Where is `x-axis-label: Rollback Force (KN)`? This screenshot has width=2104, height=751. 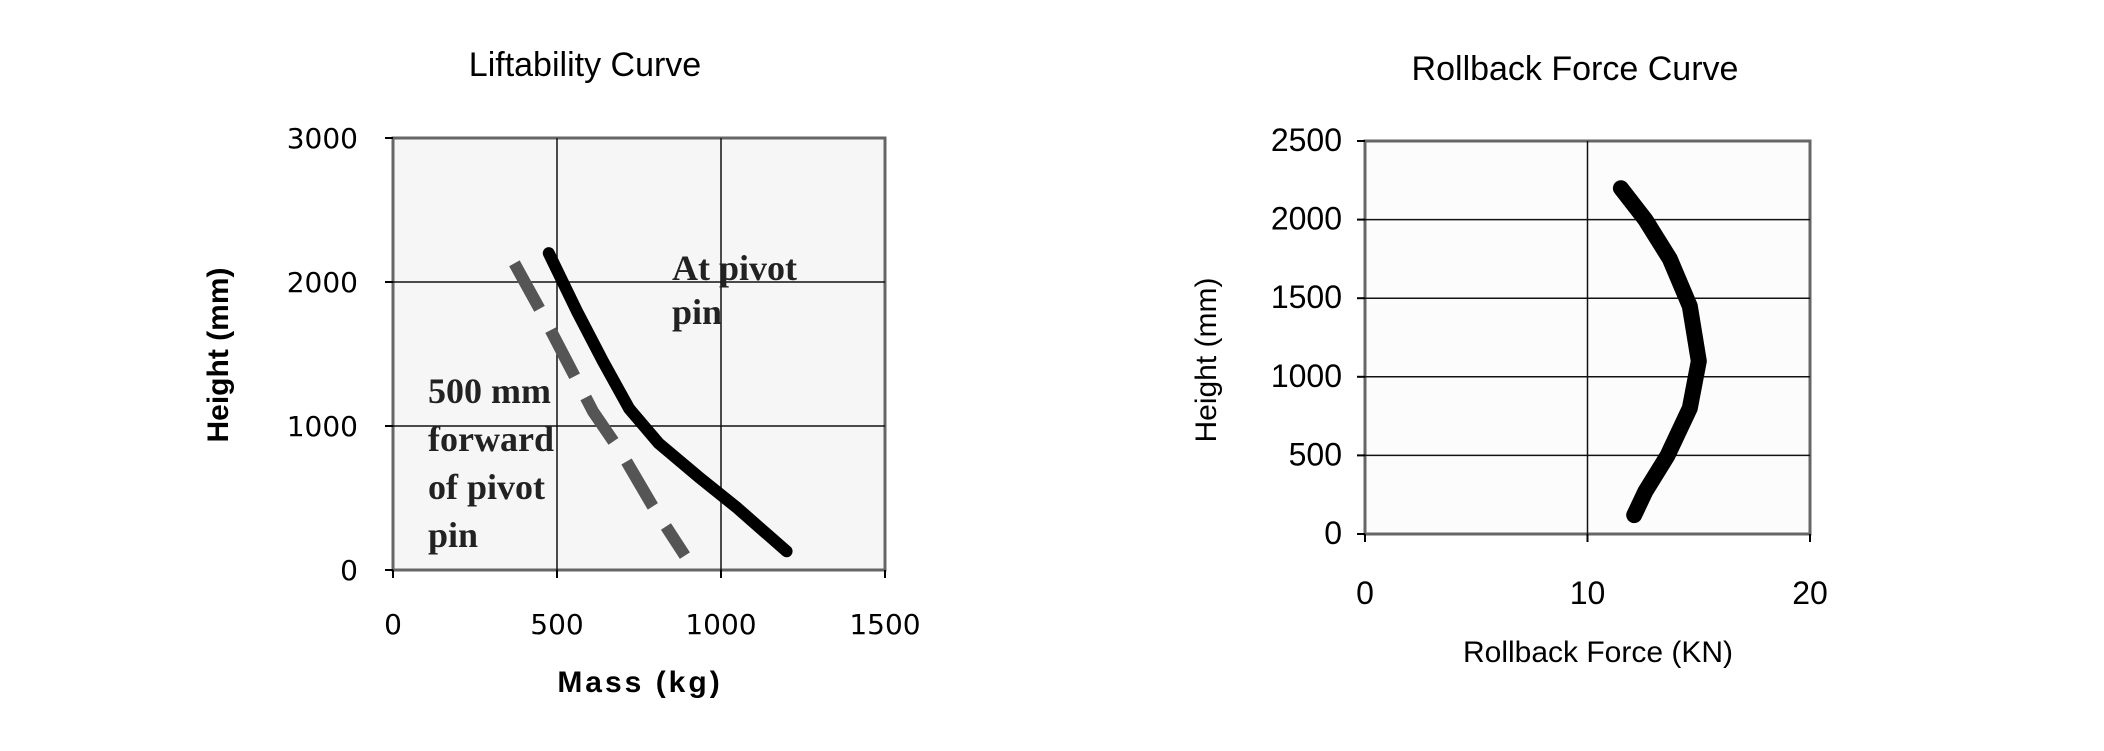
x-axis-label: Rollback Force (KN) is located at coordinates (1598, 652).